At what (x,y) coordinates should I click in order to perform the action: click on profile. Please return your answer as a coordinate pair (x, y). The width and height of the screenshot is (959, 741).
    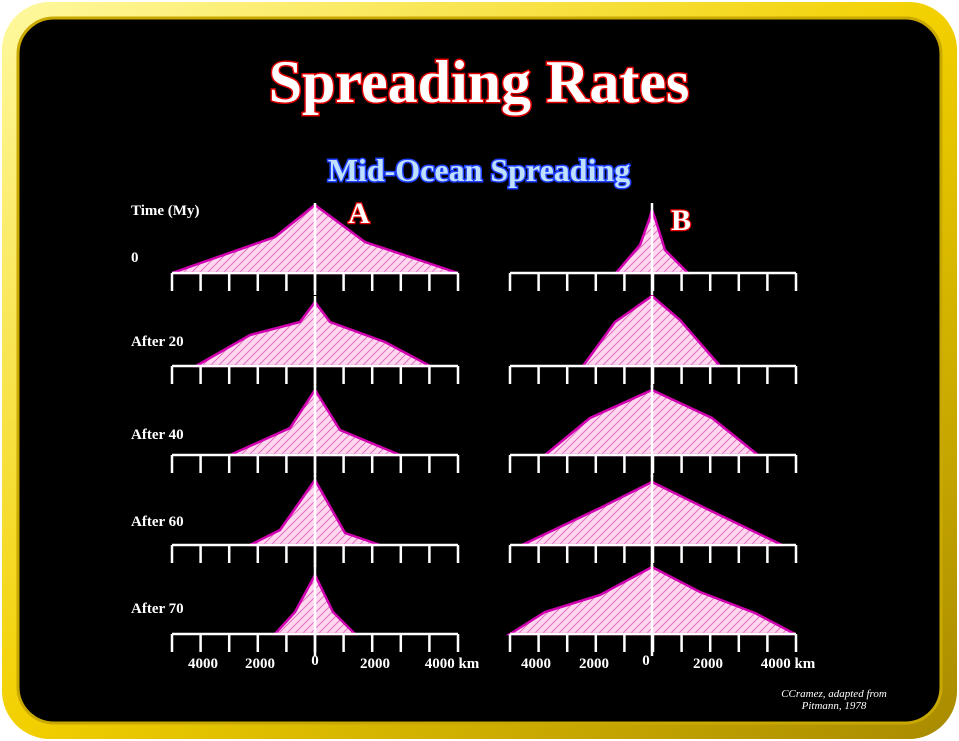
    Looking at the image, I should click on (311, 333).